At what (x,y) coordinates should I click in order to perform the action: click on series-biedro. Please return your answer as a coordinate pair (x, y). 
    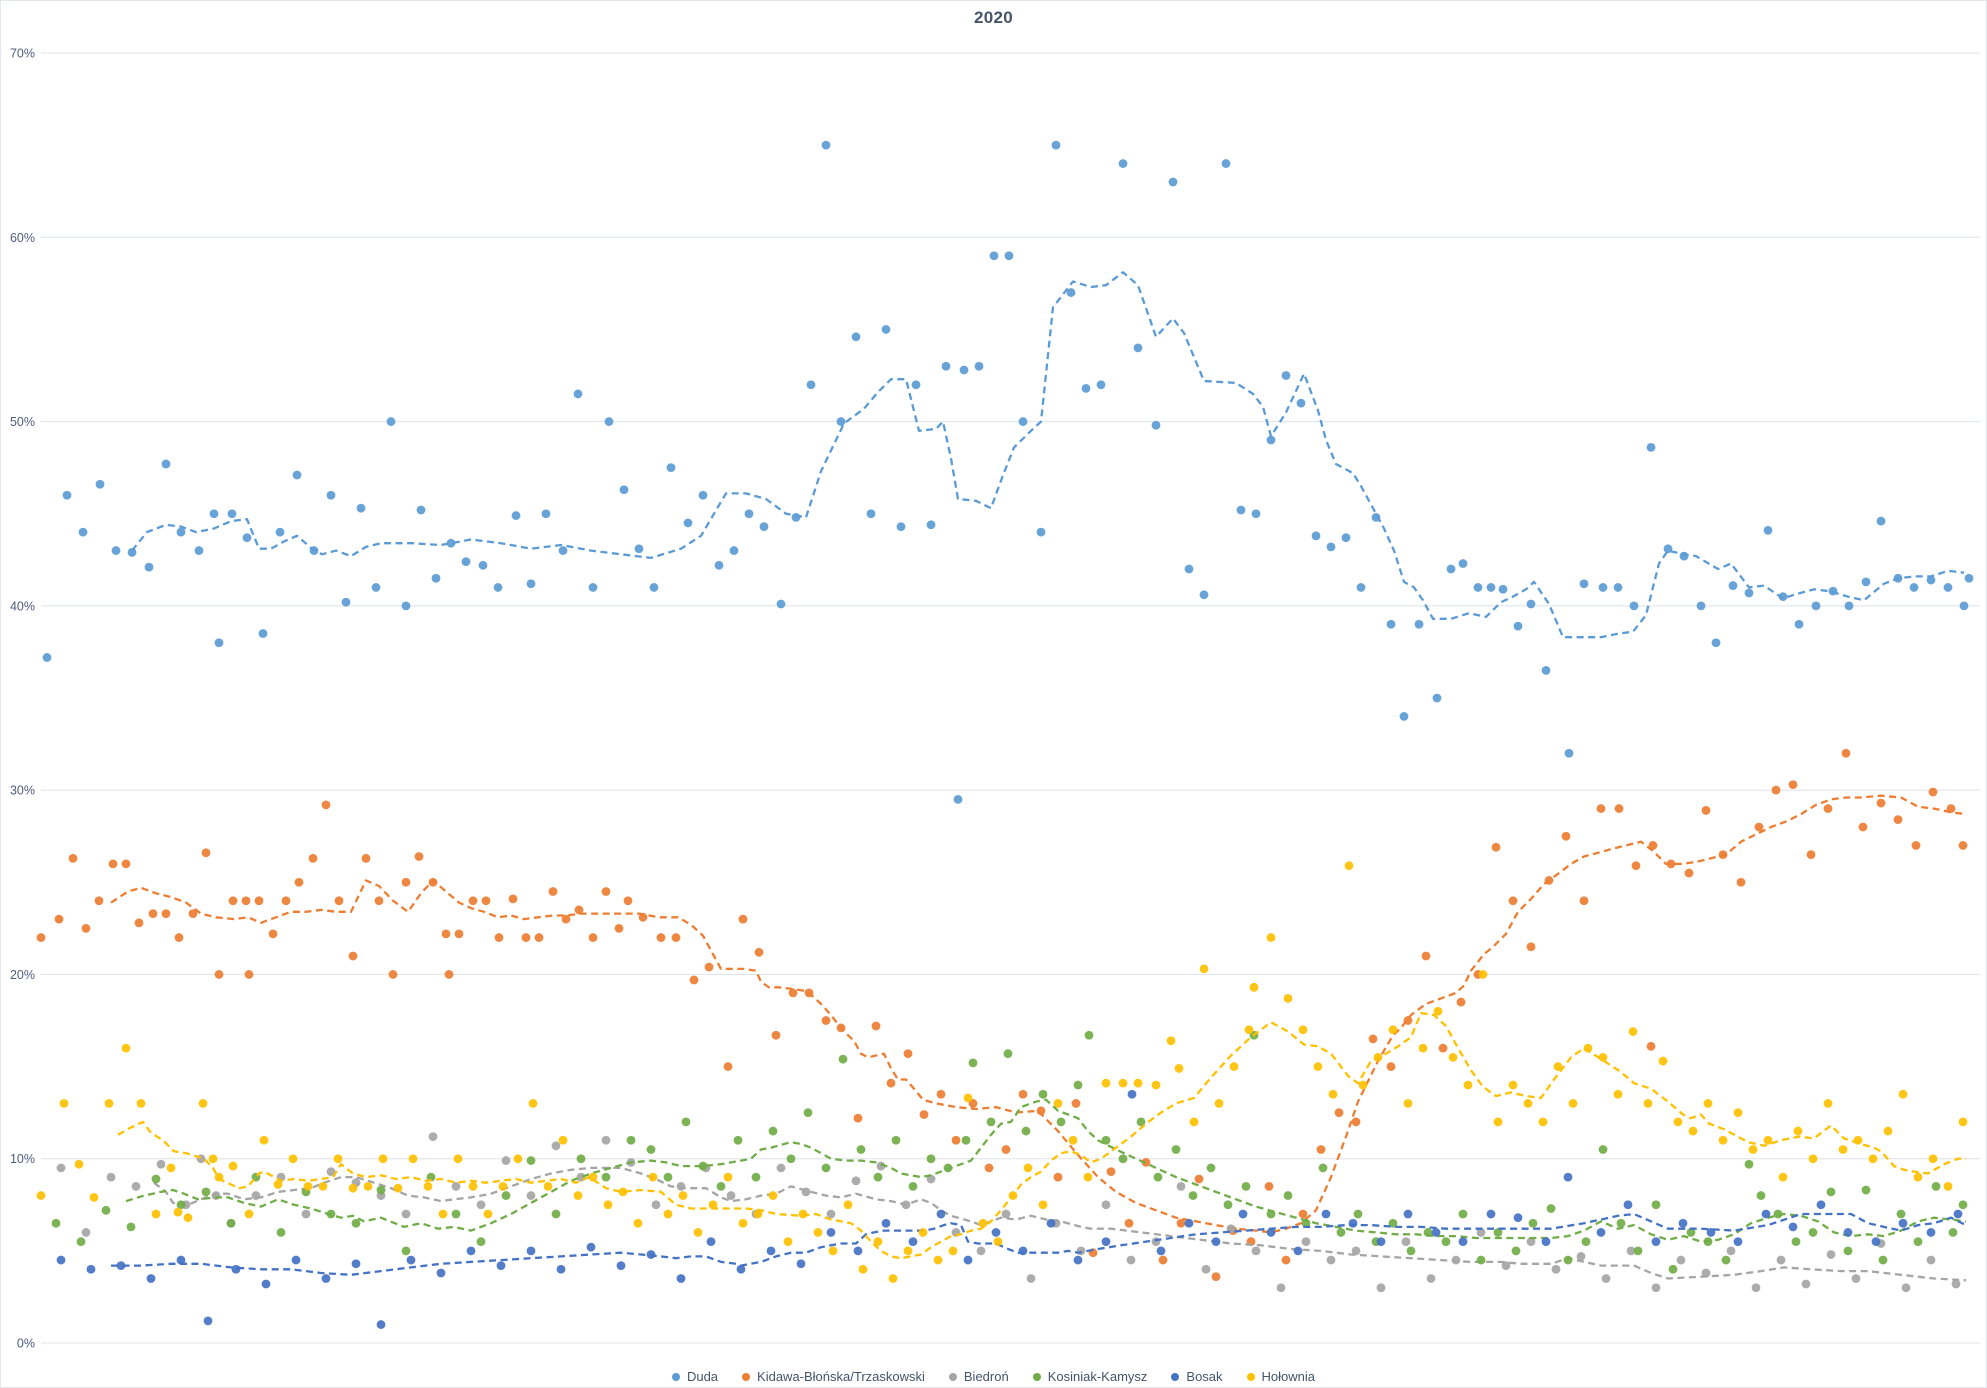
    Looking at the image, I should click on (1011, 1212).